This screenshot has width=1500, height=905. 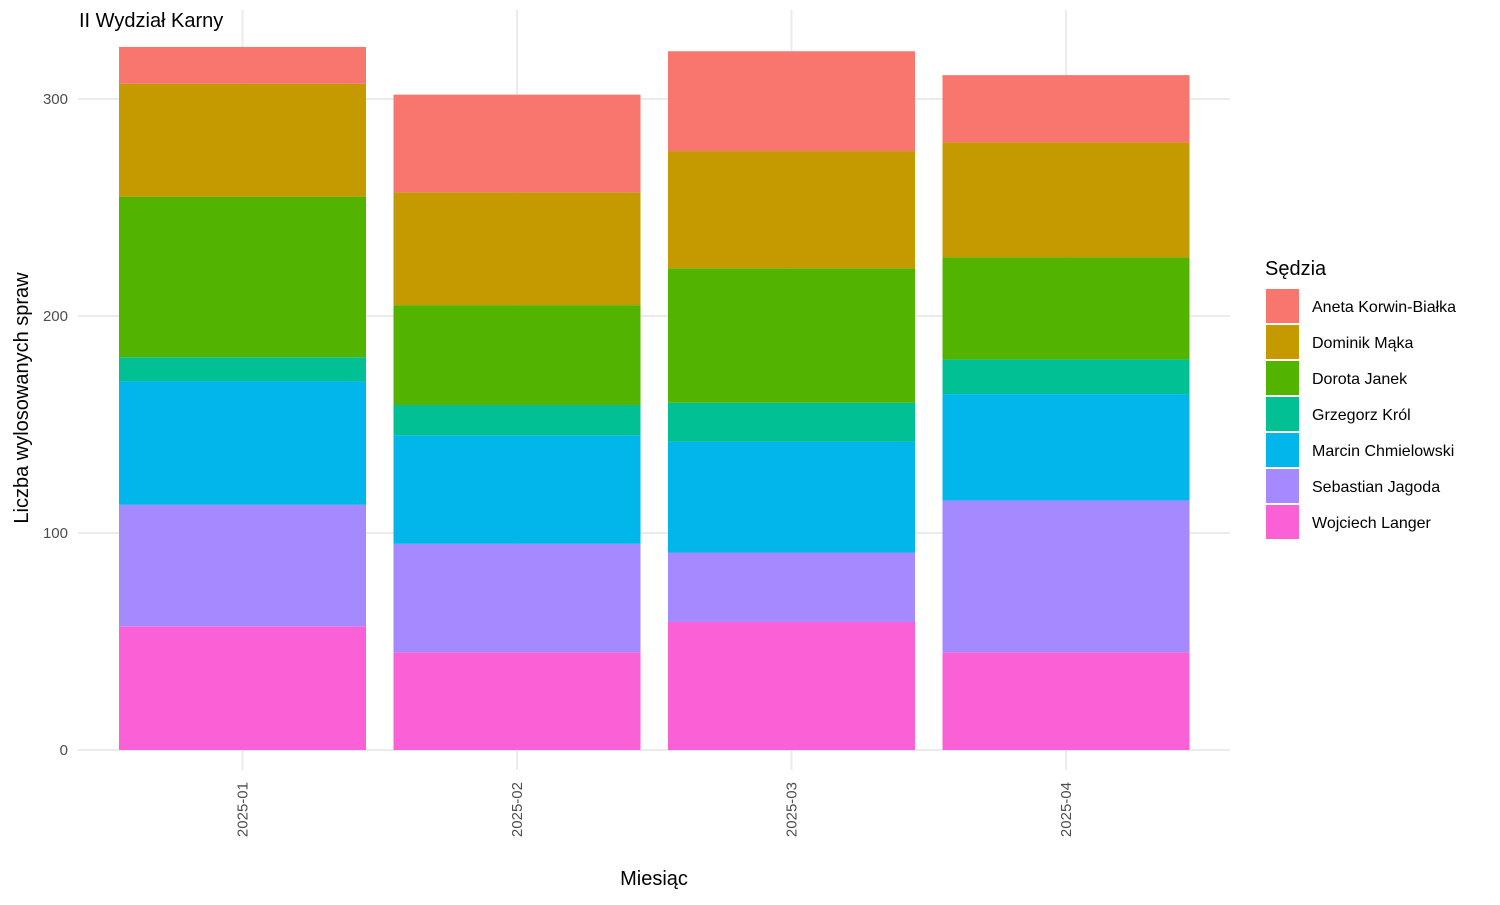 What do you see at coordinates (1361, 415) in the screenshot?
I see `legend-label: Grzegorz Król` at bounding box center [1361, 415].